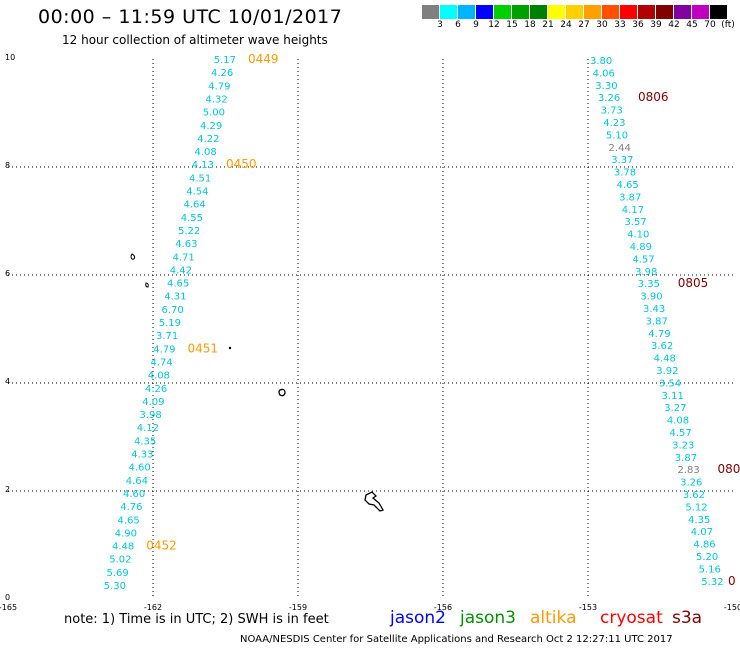 The width and height of the screenshot is (740, 650). Describe the element at coordinates (222, 73) in the screenshot. I see `swh-value: 4.26` at that location.